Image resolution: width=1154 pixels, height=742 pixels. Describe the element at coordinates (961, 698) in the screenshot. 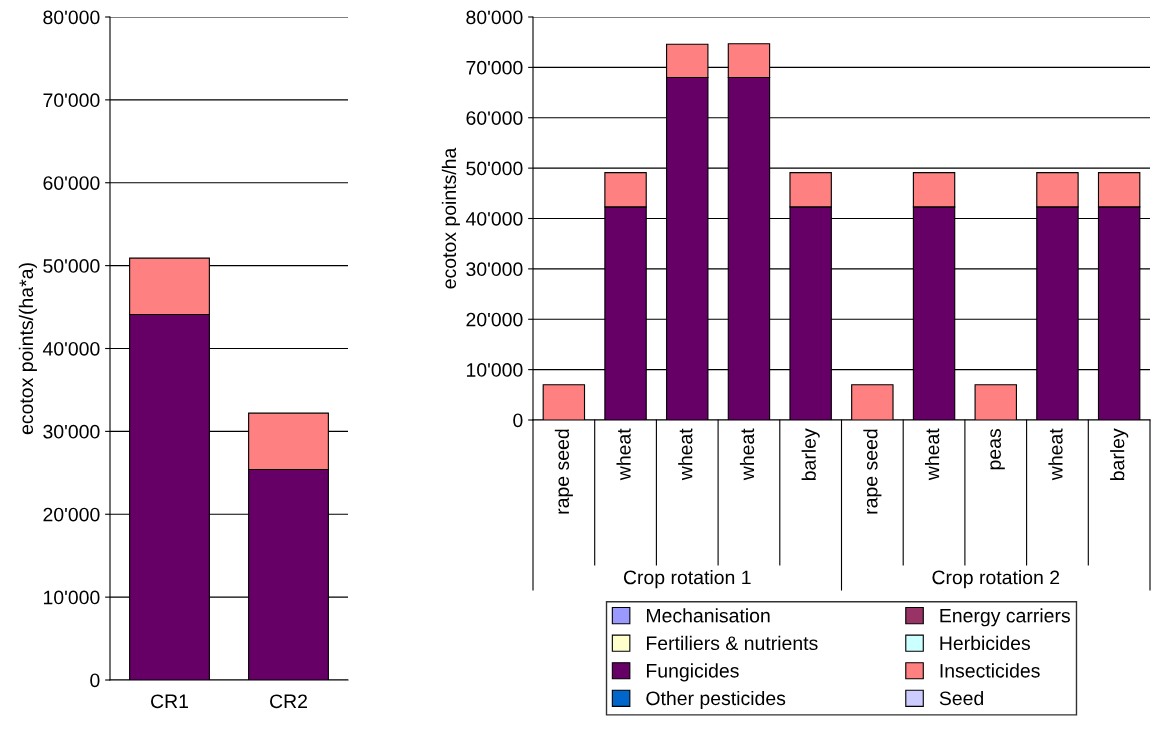

I see `legend-label: Seed` at that location.